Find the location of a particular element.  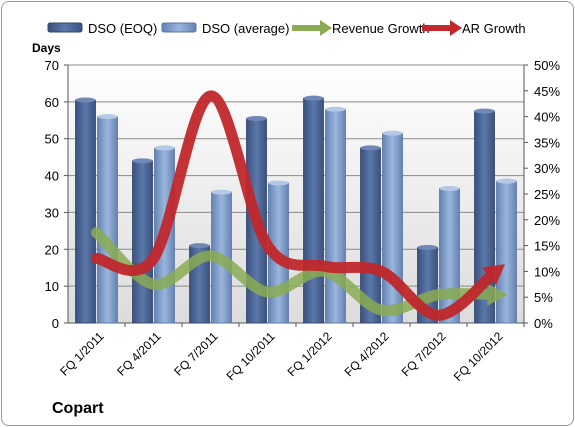

y-tick-label-left: 40 is located at coordinates (52, 176).